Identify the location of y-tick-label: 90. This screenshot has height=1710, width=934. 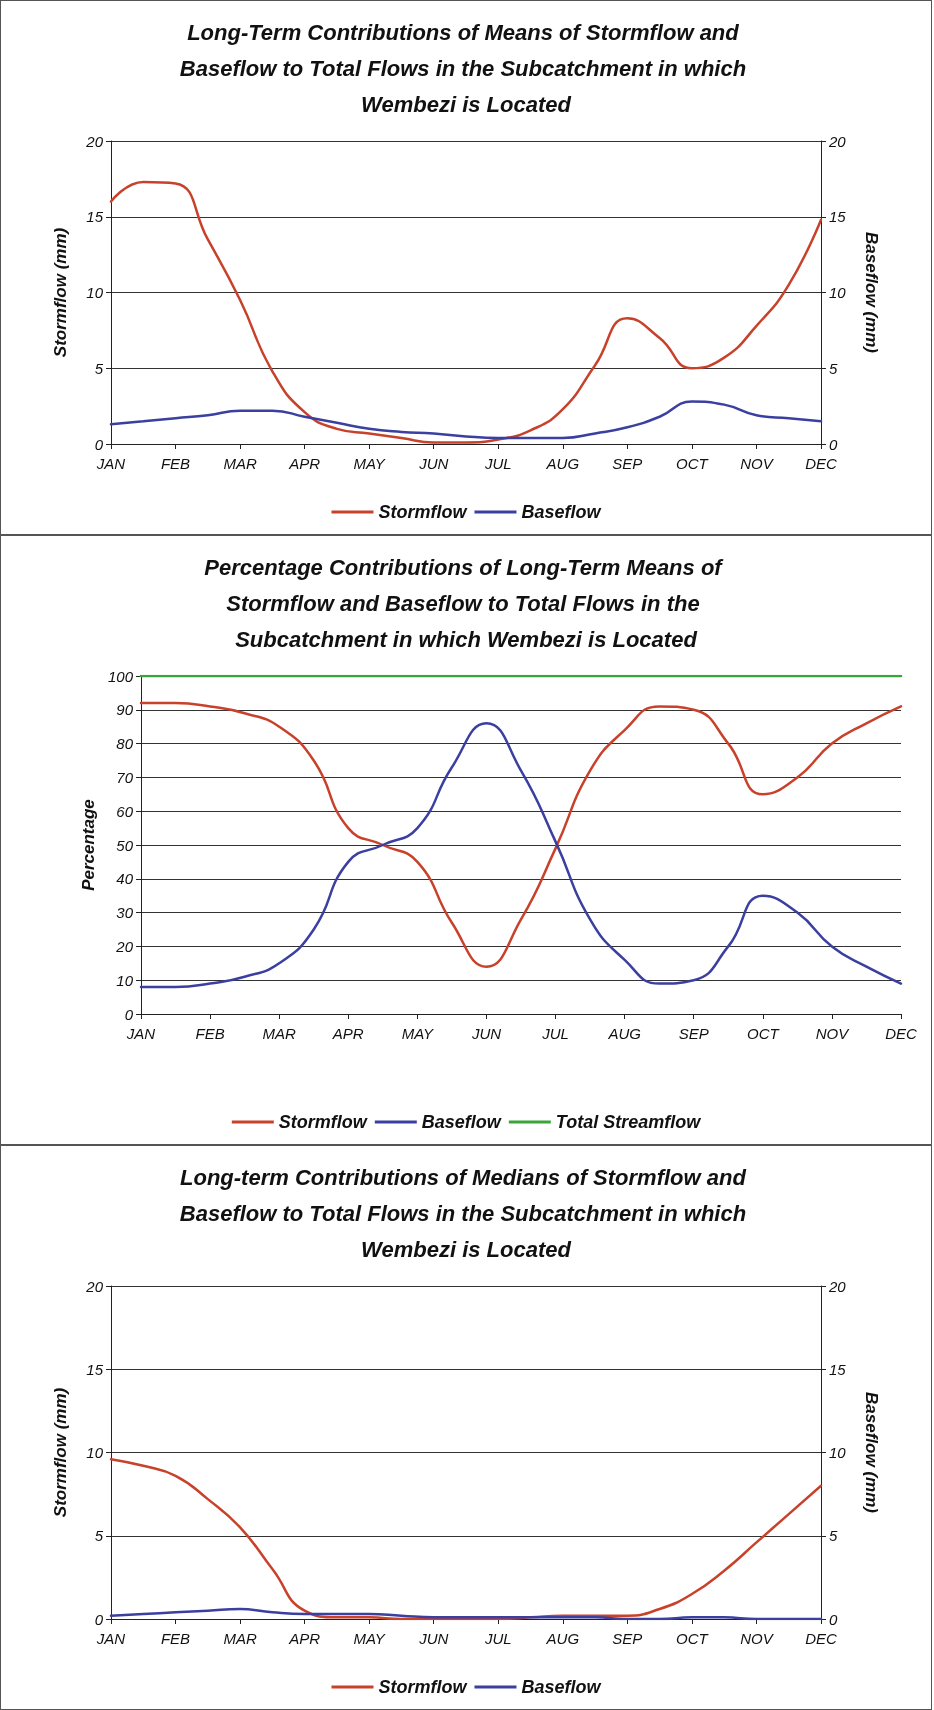
(125, 710).